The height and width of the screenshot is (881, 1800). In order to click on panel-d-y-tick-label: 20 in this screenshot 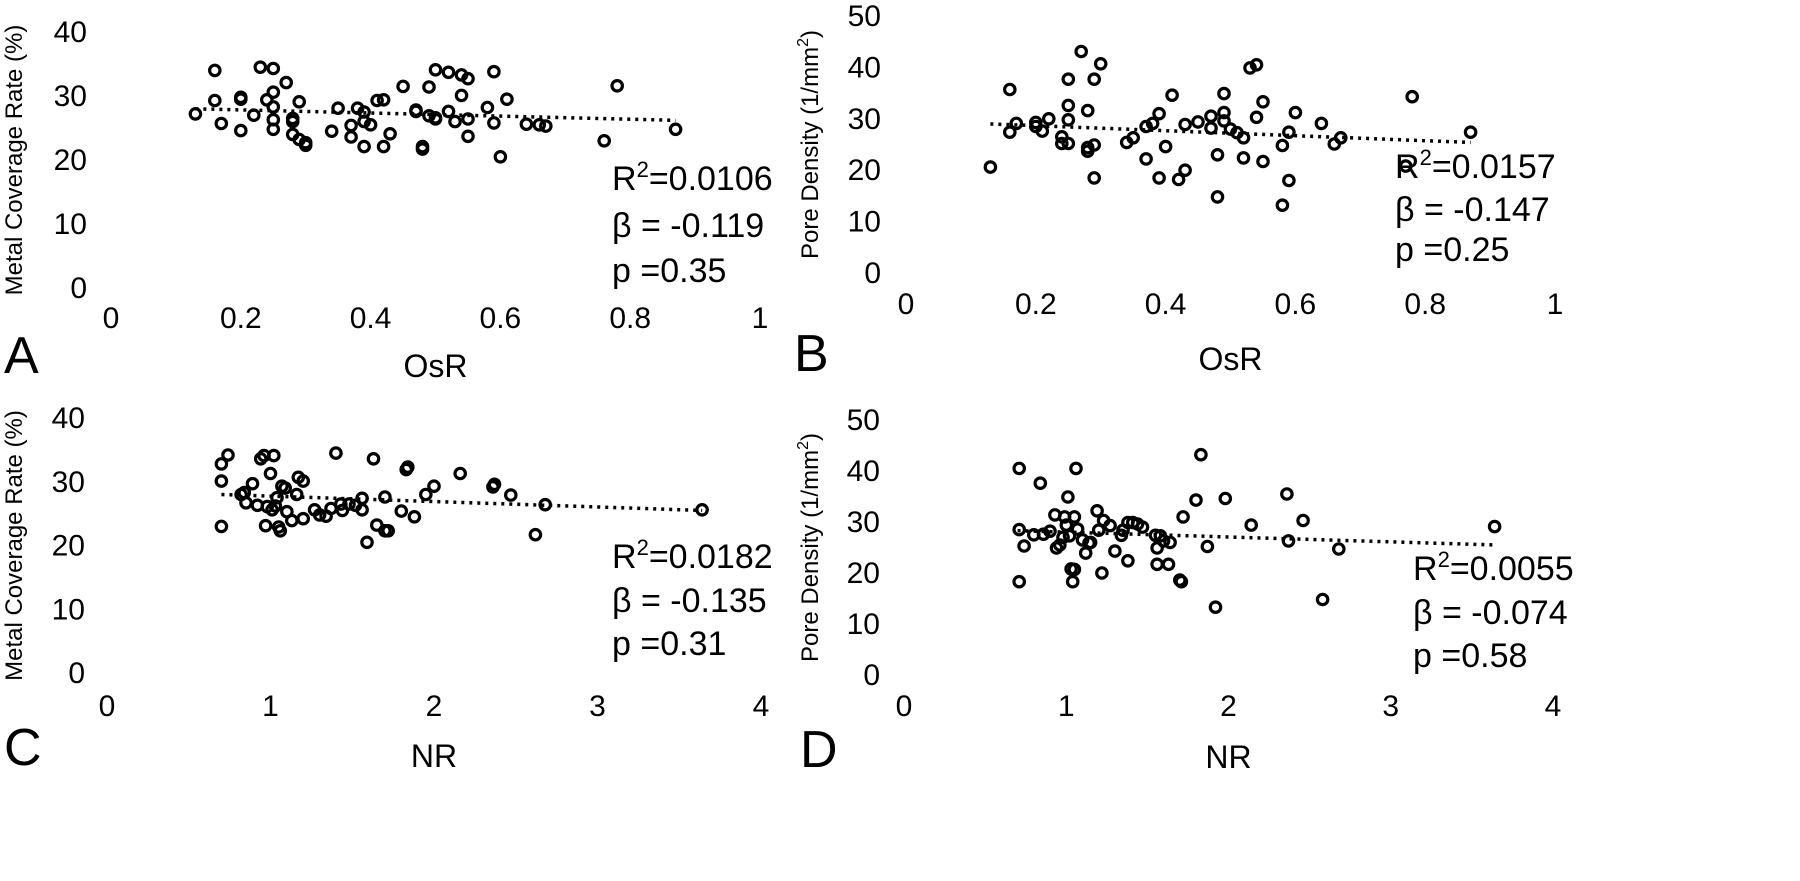, I will do `click(863, 573)`.